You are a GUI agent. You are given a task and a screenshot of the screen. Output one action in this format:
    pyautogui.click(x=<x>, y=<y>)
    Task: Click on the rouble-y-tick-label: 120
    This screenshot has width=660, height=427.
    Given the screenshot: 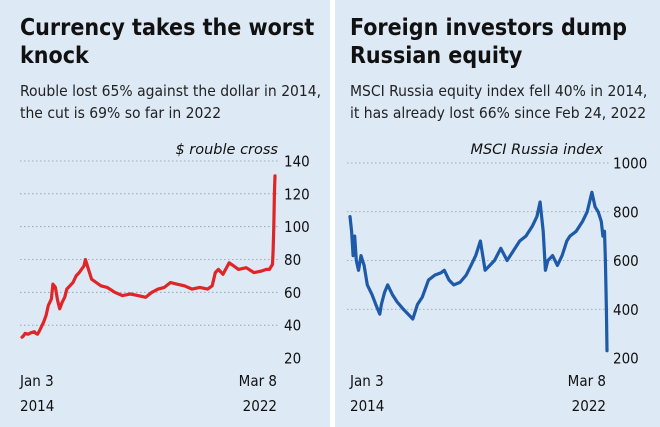 What is the action you would take?
    pyautogui.click(x=297, y=194)
    